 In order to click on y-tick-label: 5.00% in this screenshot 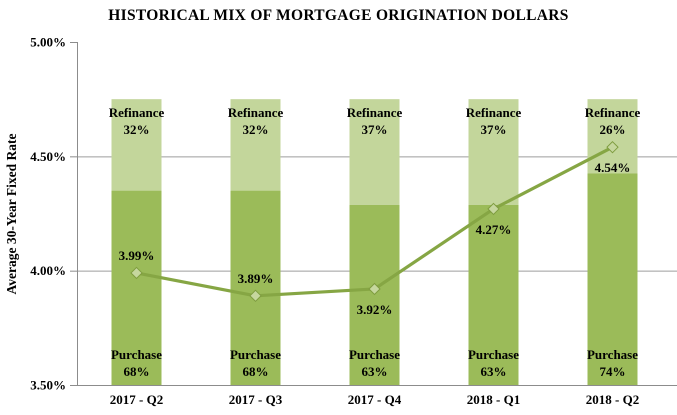, I will do `click(48, 42)`.